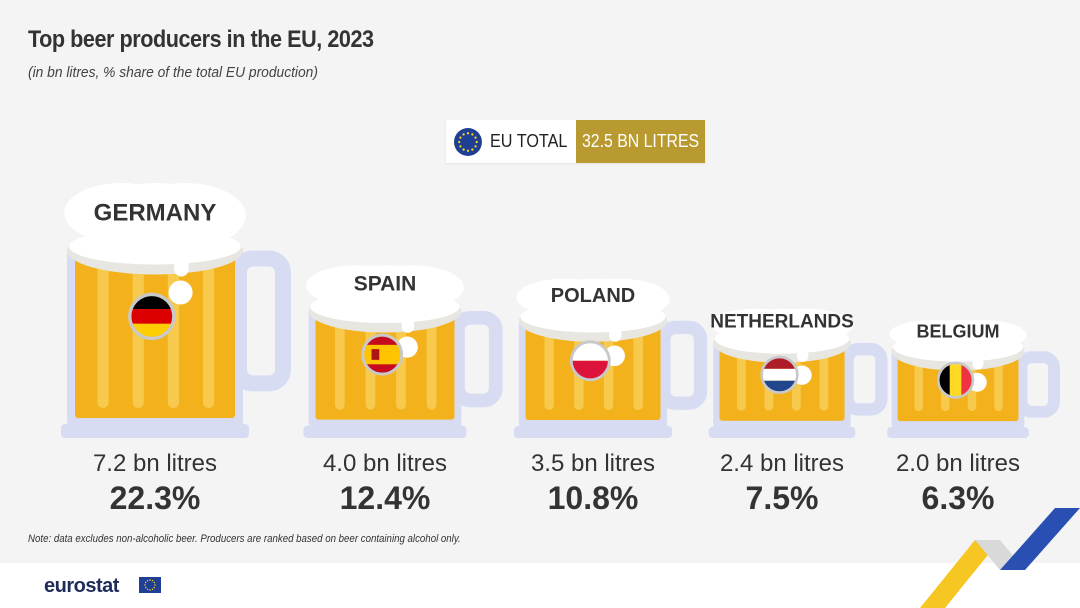 The image size is (1080, 608). I want to click on value-label: 2.4 bn litres, so click(782, 463).